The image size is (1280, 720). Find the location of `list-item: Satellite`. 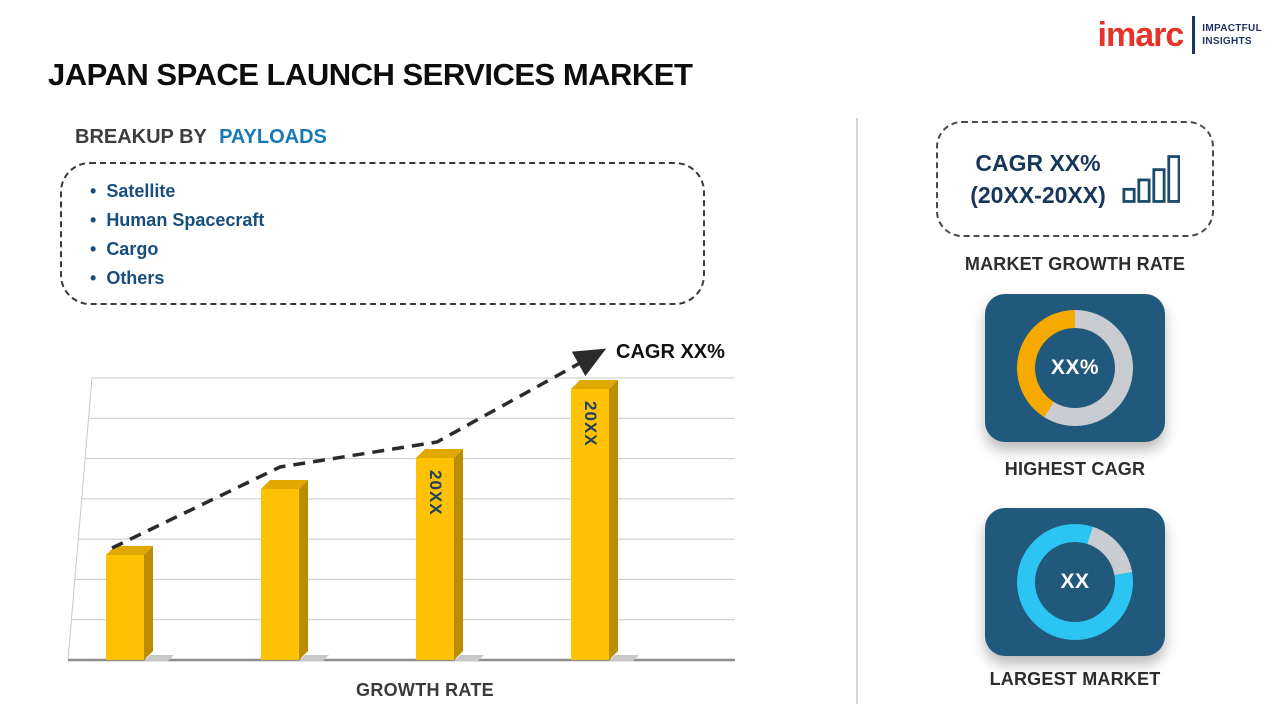

list-item: Satellite is located at coordinates (396, 191).